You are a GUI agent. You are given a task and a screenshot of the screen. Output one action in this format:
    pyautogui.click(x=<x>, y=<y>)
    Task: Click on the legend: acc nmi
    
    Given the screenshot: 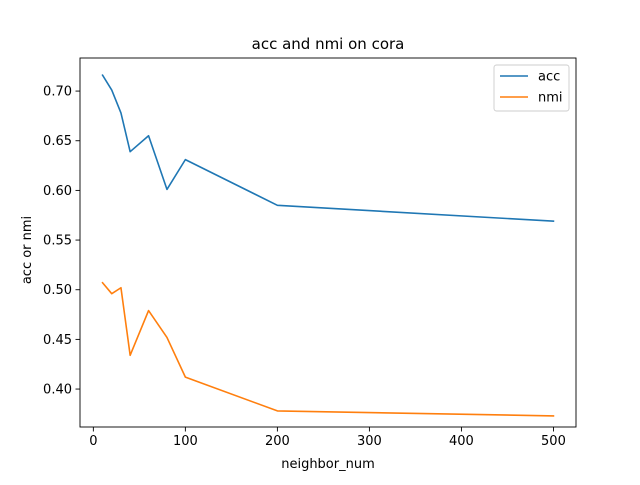 What is the action you would take?
    pyautogui.click(x=531, y=88)
    